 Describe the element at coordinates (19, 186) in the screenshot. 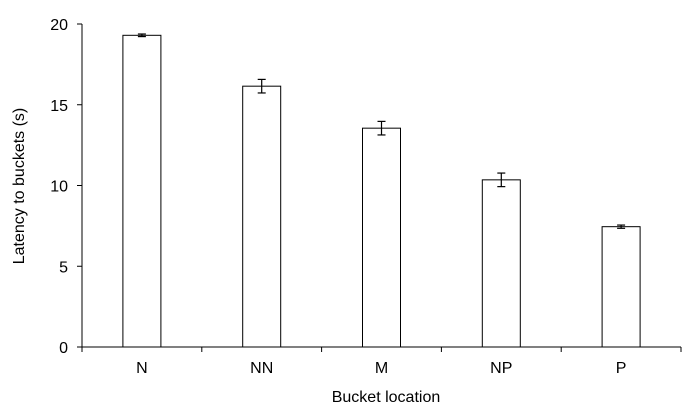

I see `y-axis-title: Latency to buckets (s)` at that location.